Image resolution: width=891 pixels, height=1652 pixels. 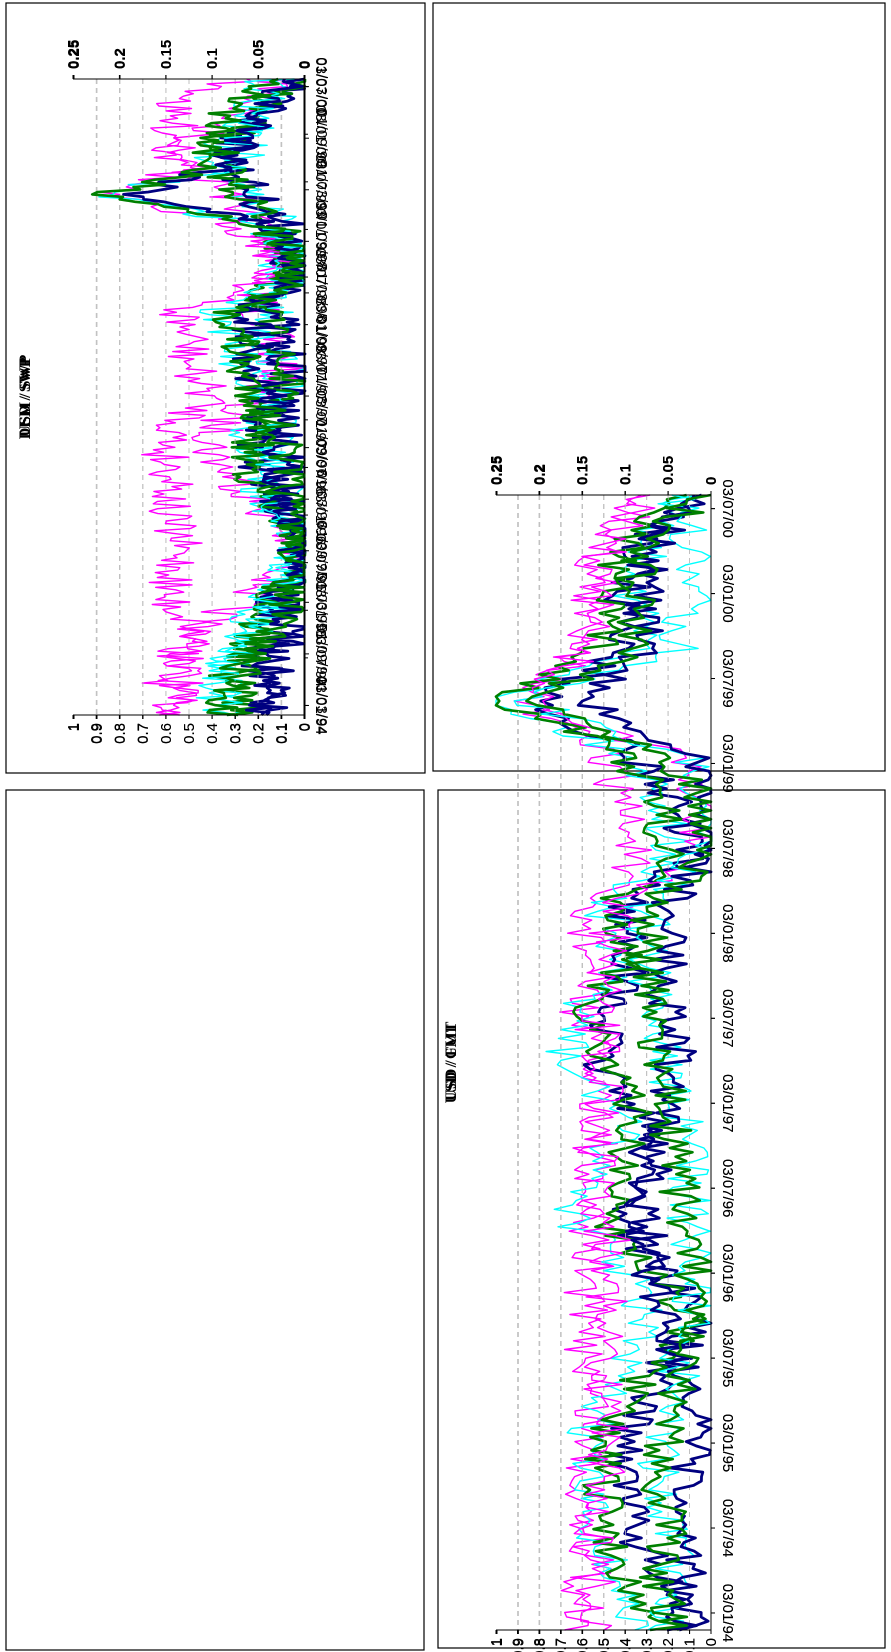 I want to click on x-tick-label: 03/01/99, so click(x=727, y=763).